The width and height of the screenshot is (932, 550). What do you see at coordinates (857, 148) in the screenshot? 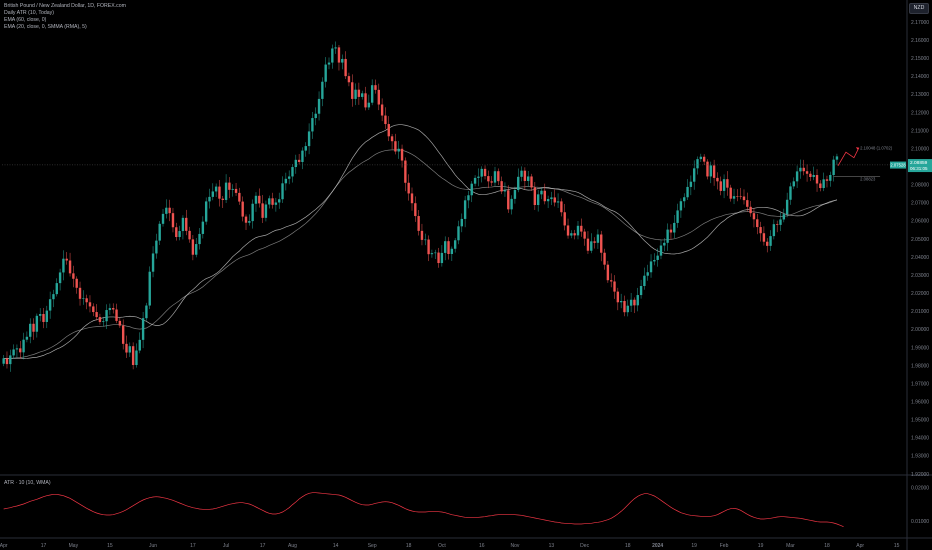
I see `arrow-head-icon` at bounding box center [857, 148].